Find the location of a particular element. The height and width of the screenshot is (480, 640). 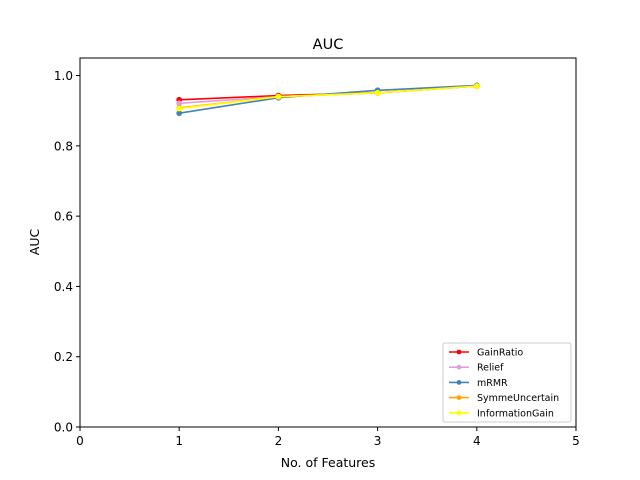

y-axis: 0.0 0.2 0.4 0.6 0.8 1.0 is located at coordinates (67, 252).